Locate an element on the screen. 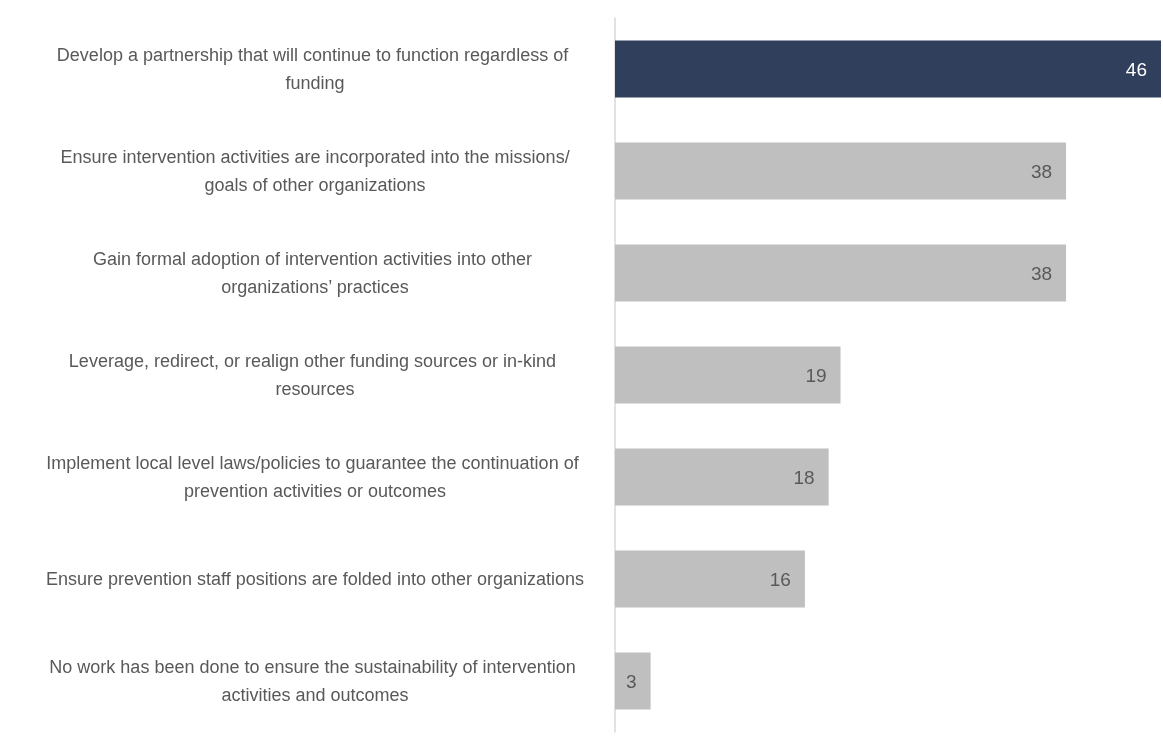 The width and height of the screenshot is (1163, 736). y-tick-label: Develop a partnership that will continue to function regardless of funding is located at coordinates (315, 69).